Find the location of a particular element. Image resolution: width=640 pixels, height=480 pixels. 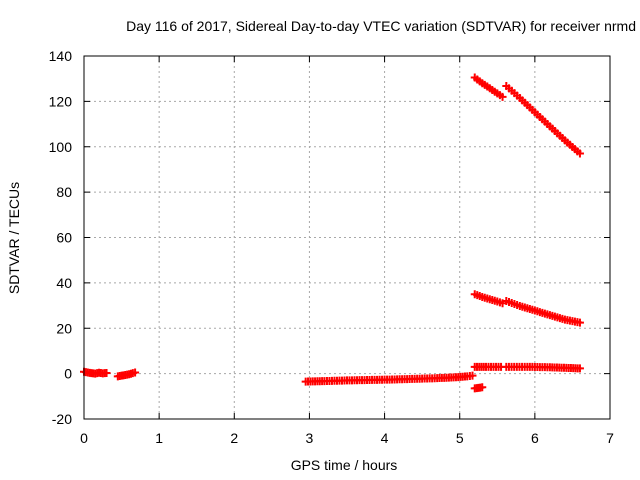

x-tick-label: 6 is located at coordinates (535, 438).